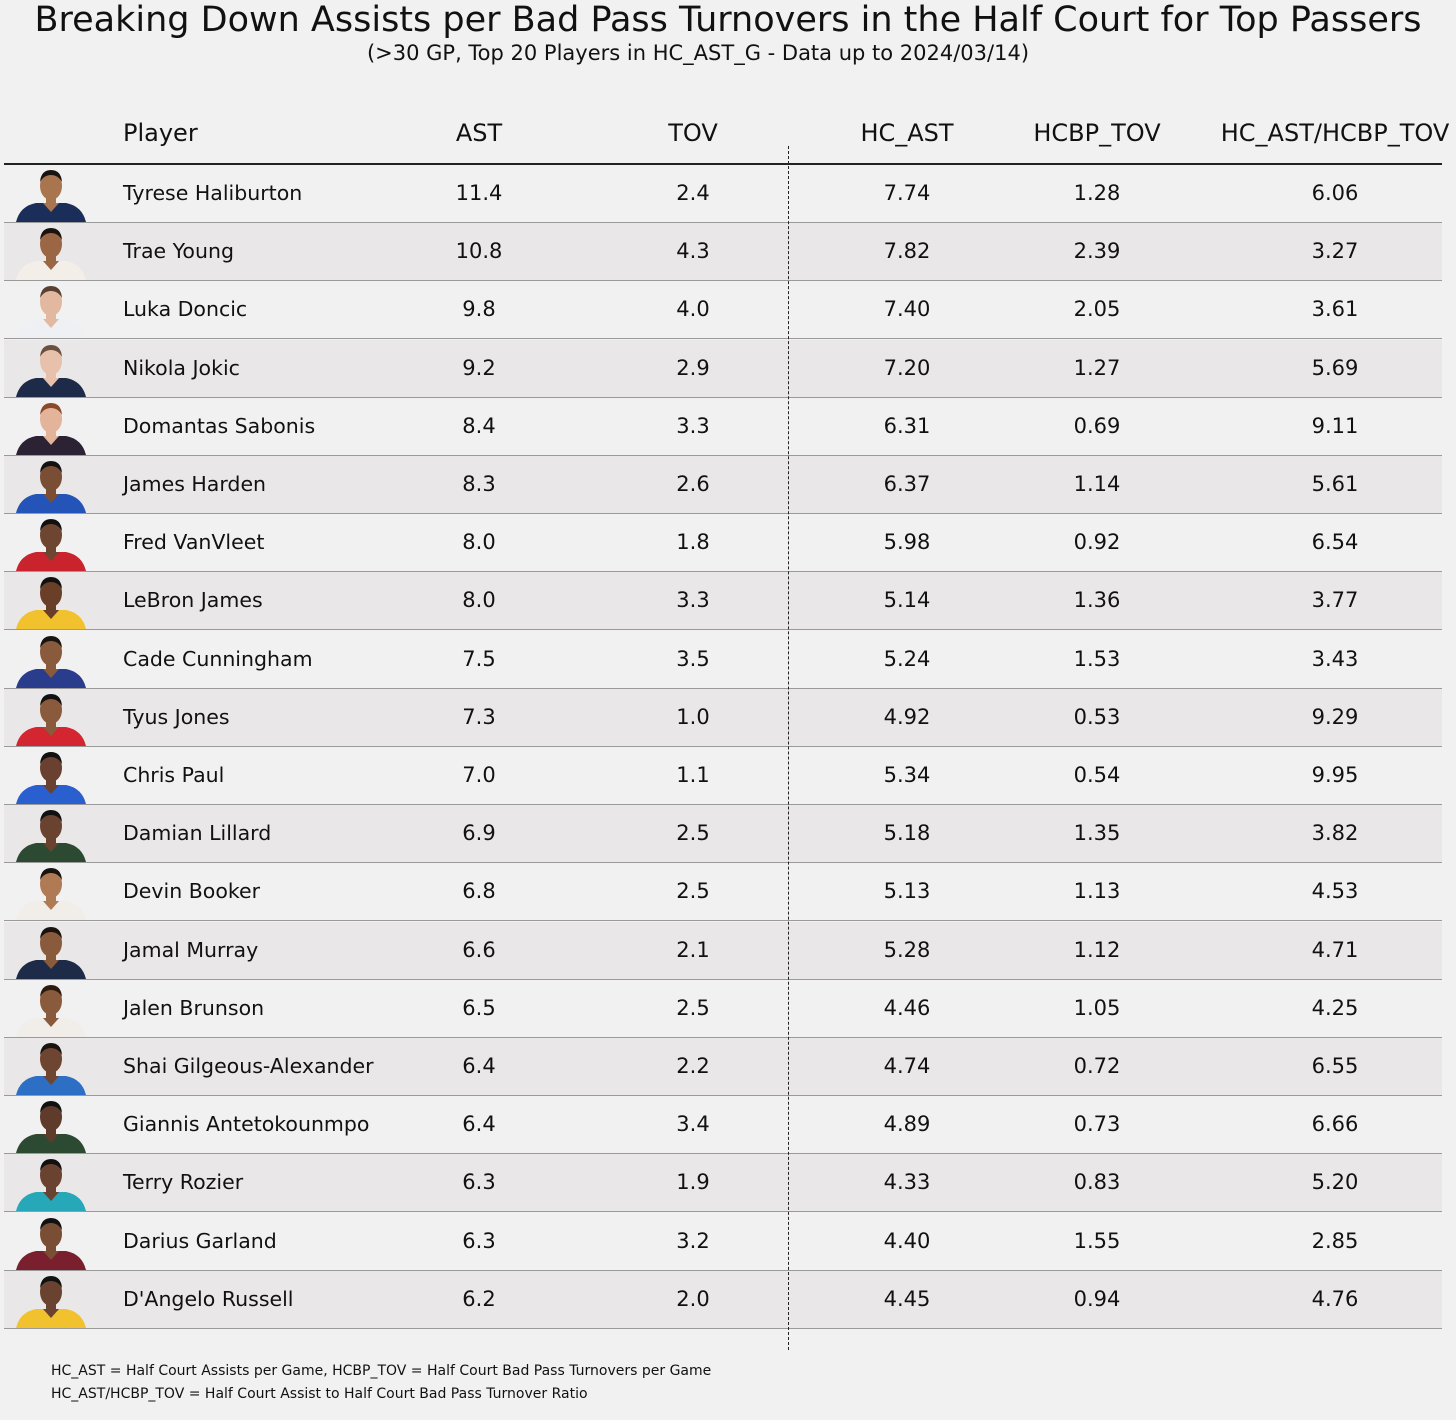 The height and width of the screenshot is (1420, 1456). Describe the element at coordinates (479, 833) in the screenshot. I see `ast-cell: 6.9` at that location.